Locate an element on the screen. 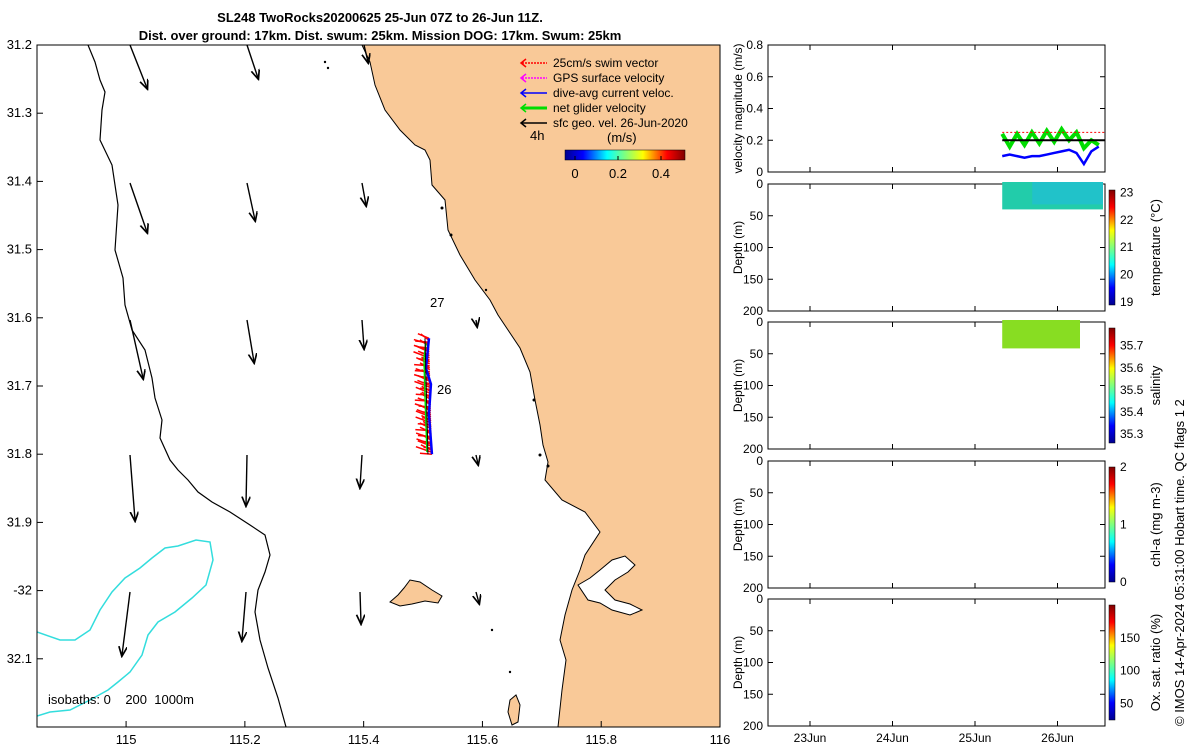  y-tick-label: 0.6 is located at coordinates (754, 77).